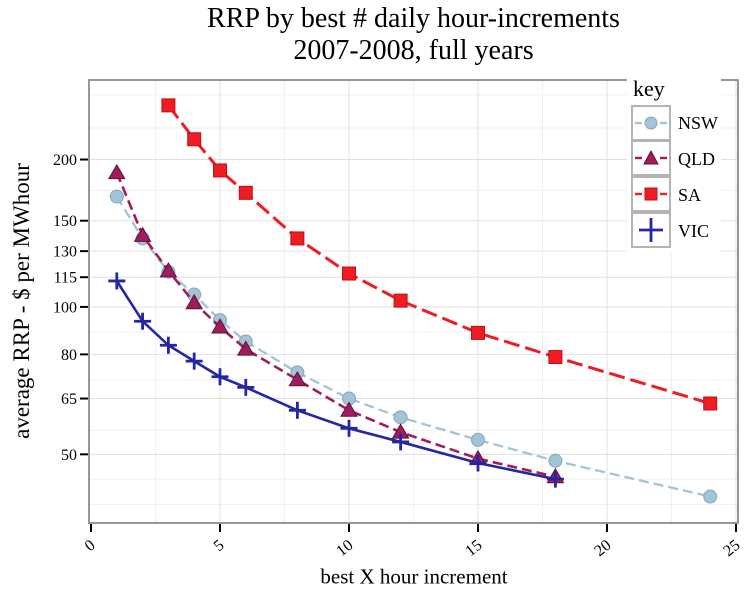  What do you see at coordinates (65, 252) in the screenshot?
I see `y-tick-label: 130` at bounding box center [65, 252].